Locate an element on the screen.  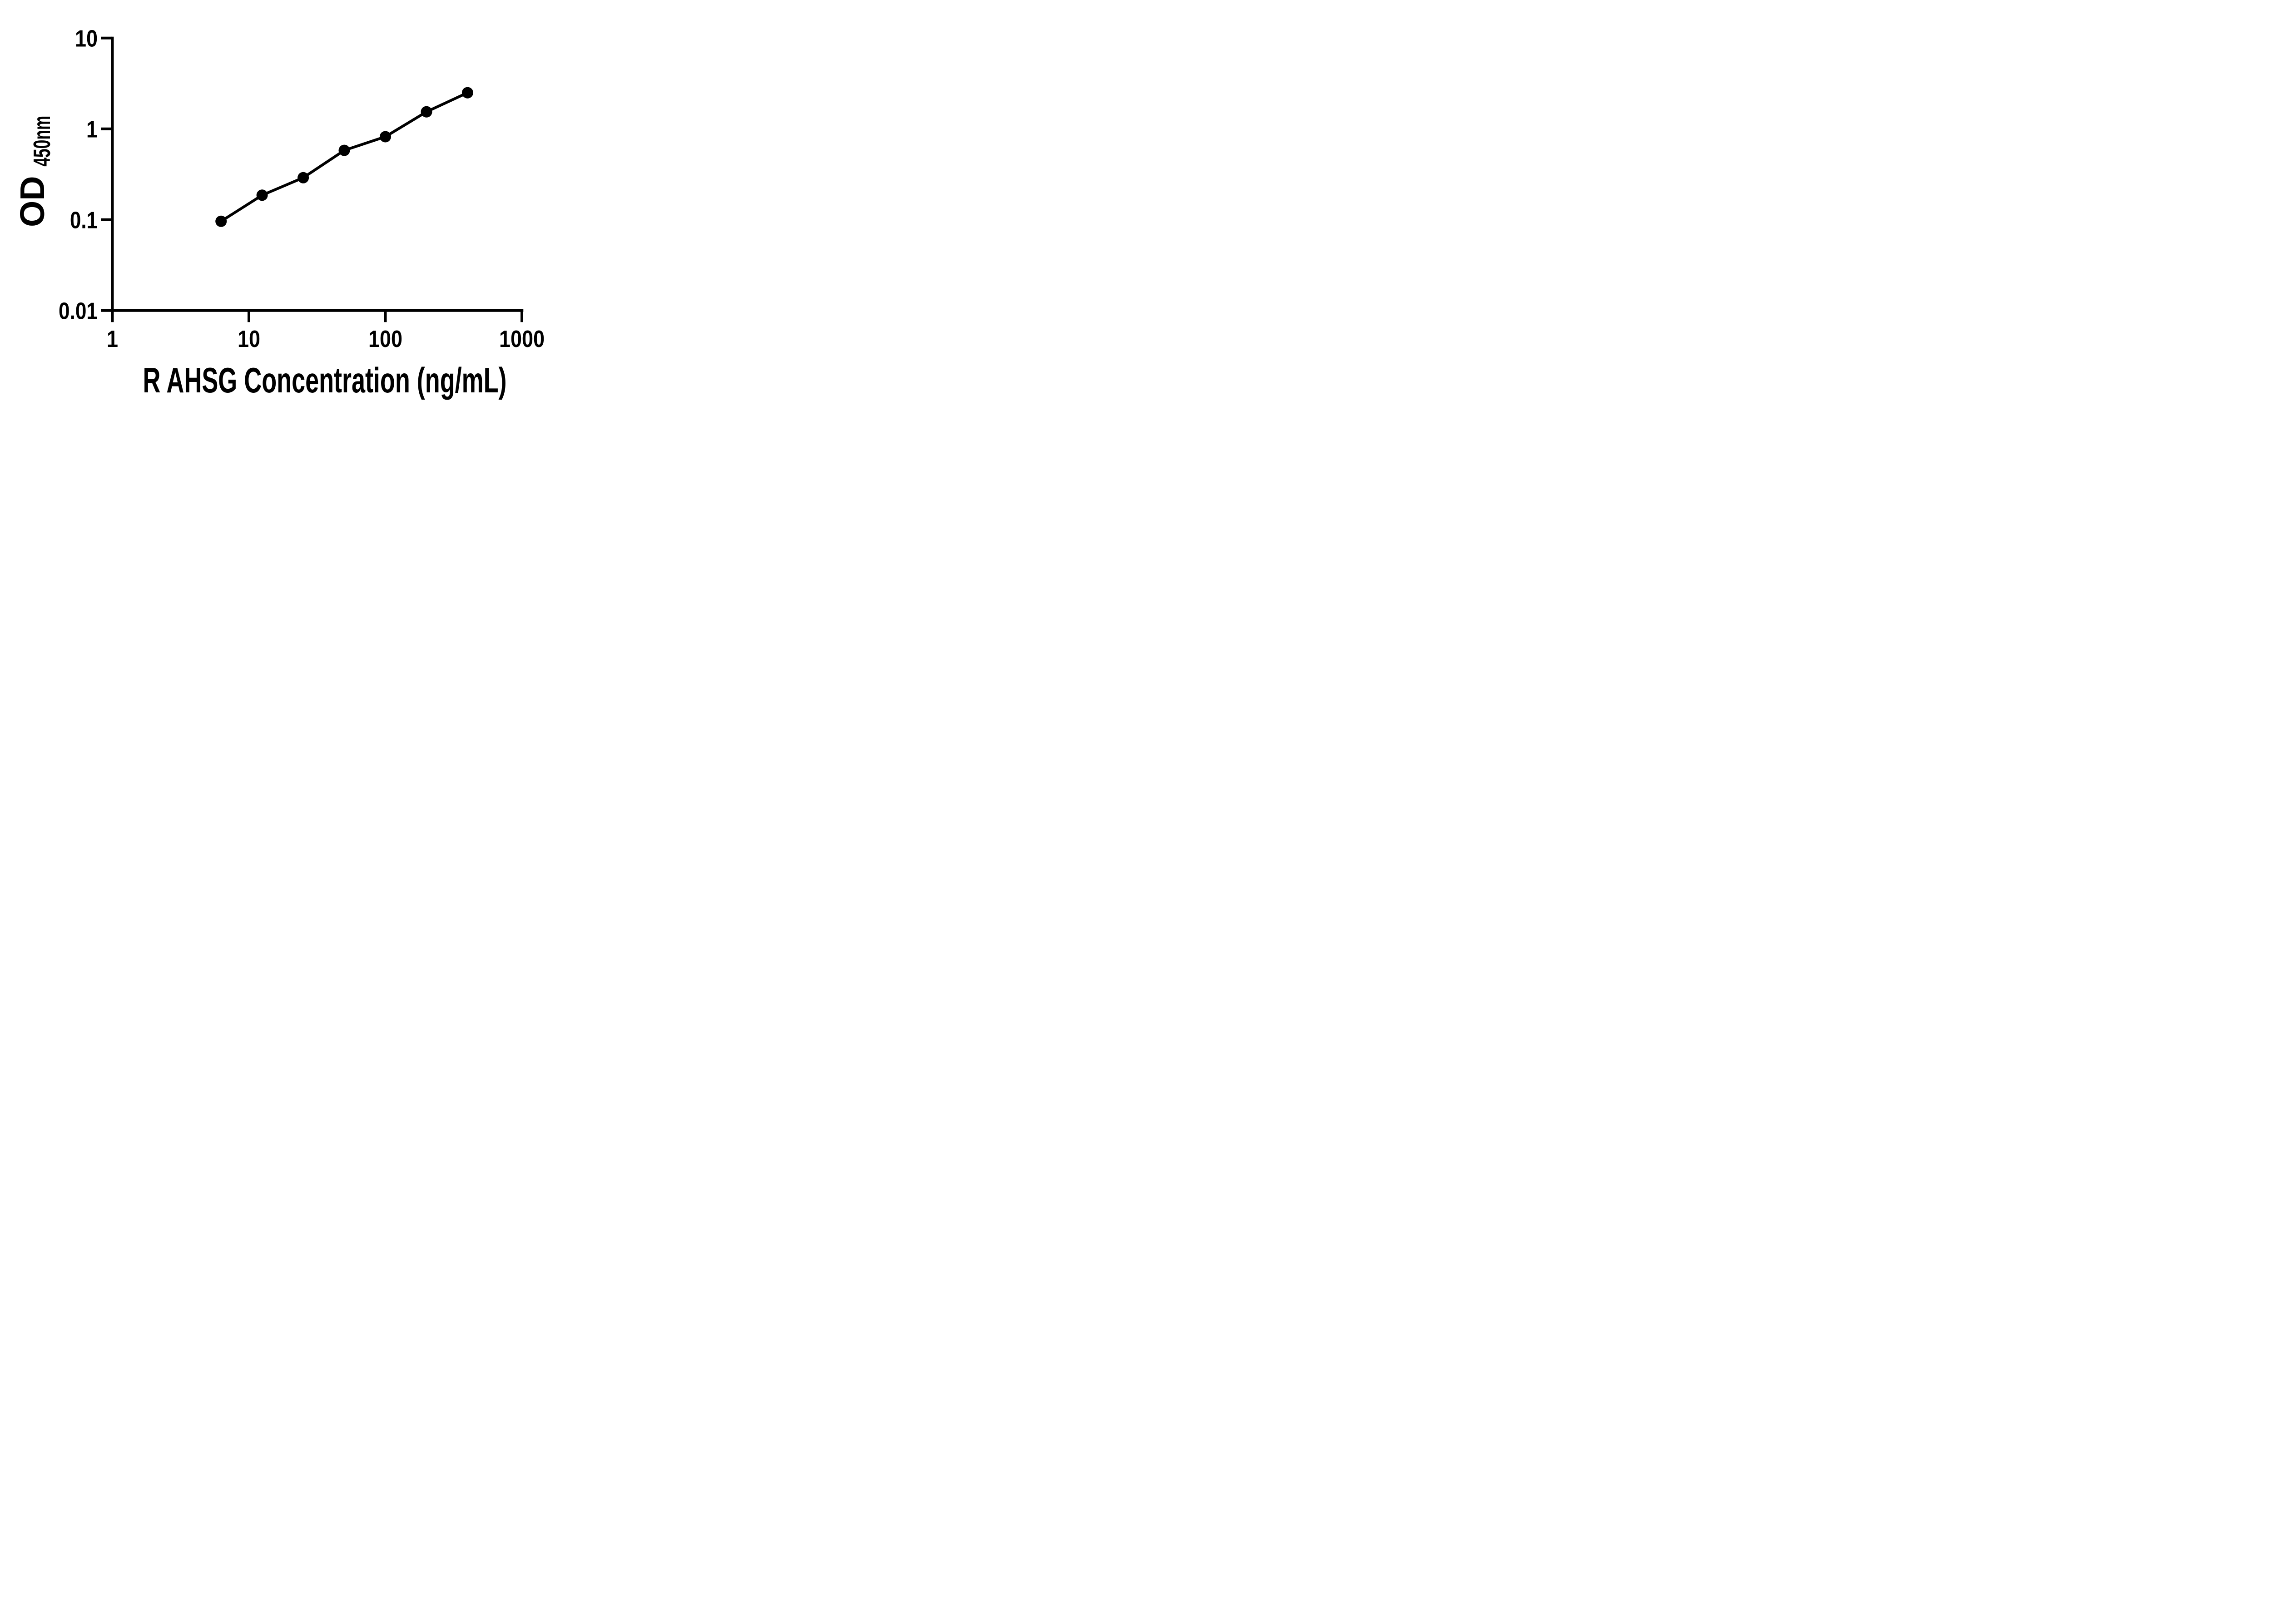
x-tick-label: 10 is located at coordinates (249, 339).